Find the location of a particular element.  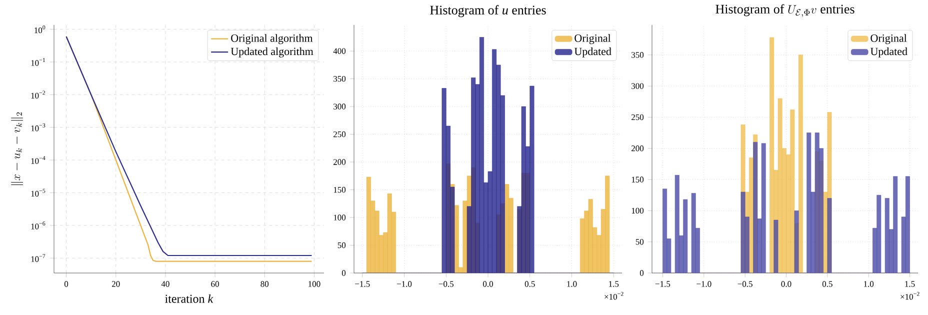

x-tick-label: 80 is located at coordinates (264, 284).